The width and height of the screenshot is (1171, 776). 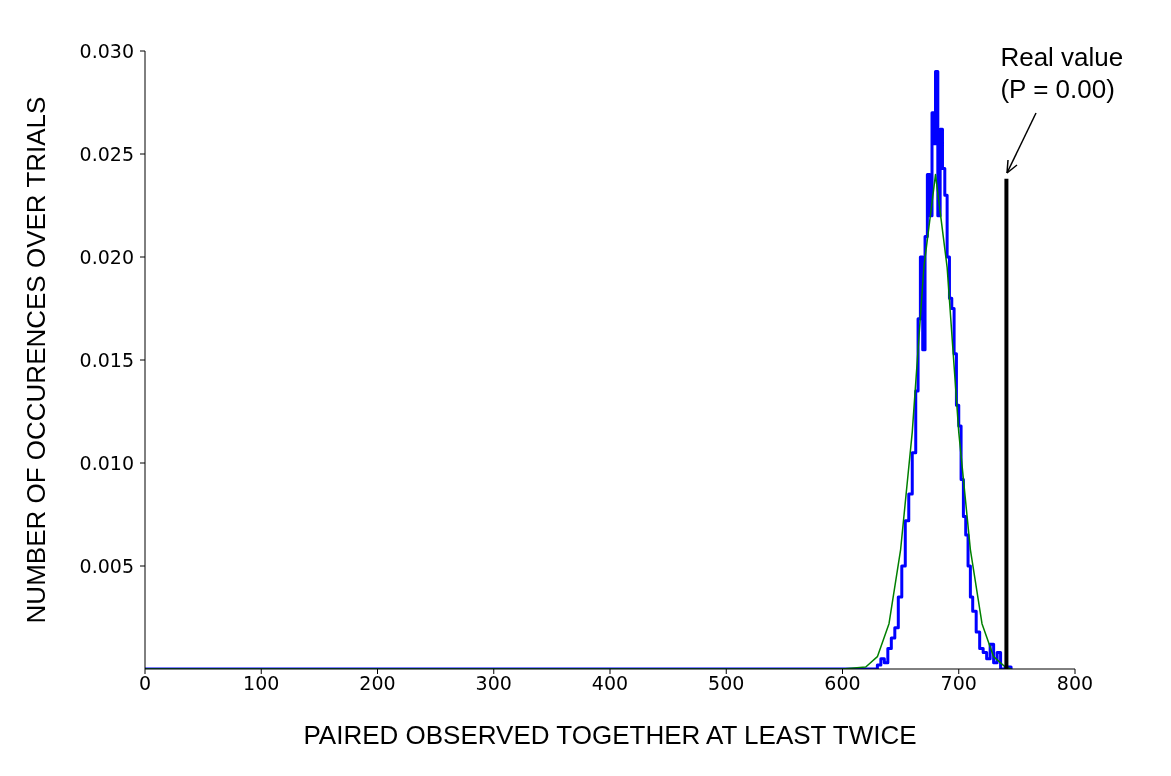 What do you see at coordinates (106, 565) in the screenshot?
I see `y-tick-label: 0.005` at bounding box center [106, 565].